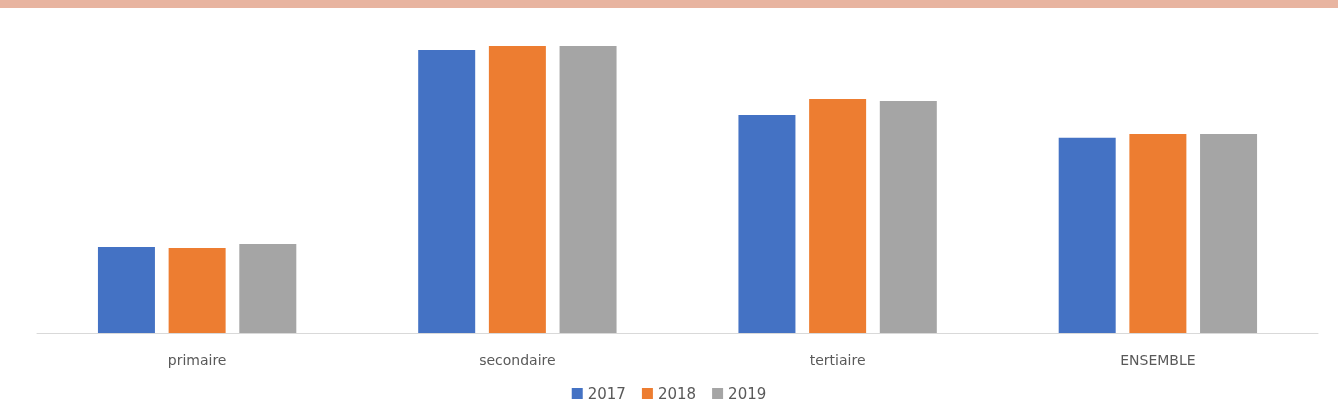 This screenshot has width=1338, height=416. Describe the element at coordinates (1158, 360) in the screenshot. I see `x-tick-label: ENSEMBLE` at that location.